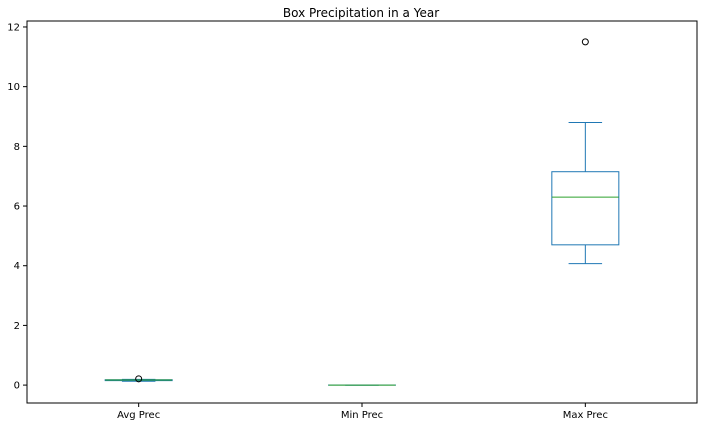 The image size is (703, 427). Describe the element at coordinates (585, 151) in the screenshot. I see `box-max-prec` at that location.